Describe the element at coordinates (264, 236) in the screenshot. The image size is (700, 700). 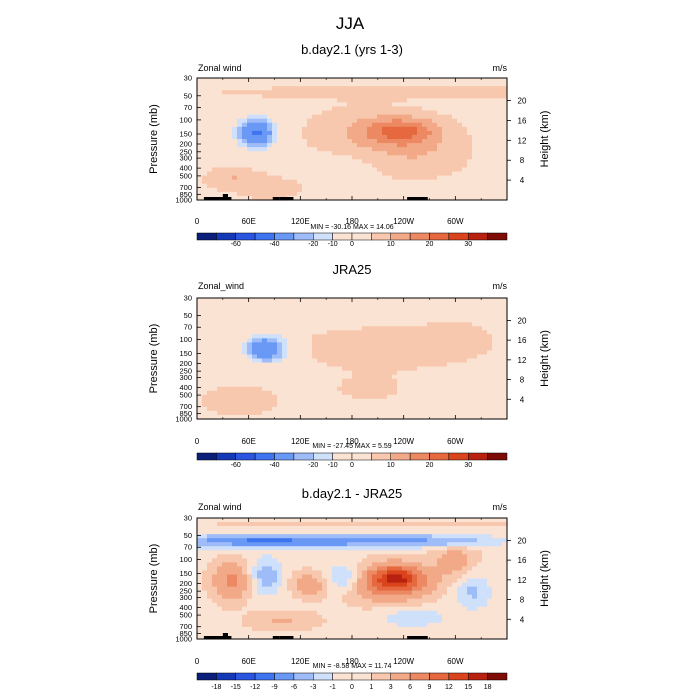
I see `colorbar-swatch` at that location.